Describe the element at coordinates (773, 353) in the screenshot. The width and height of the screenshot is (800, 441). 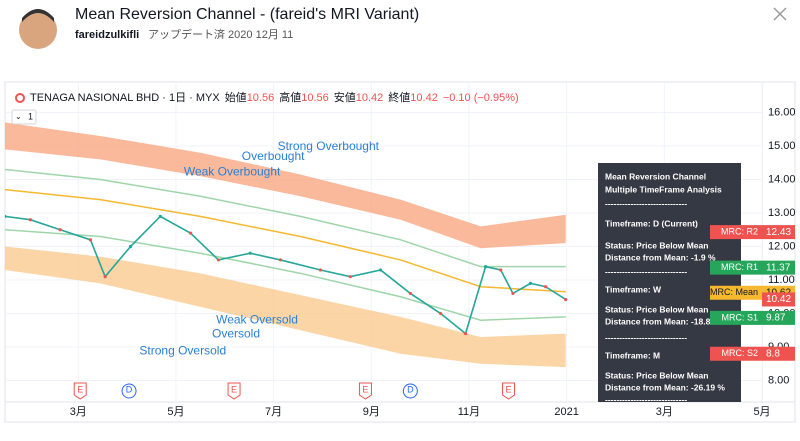
I see `price-label-value: 8.8` at that location.